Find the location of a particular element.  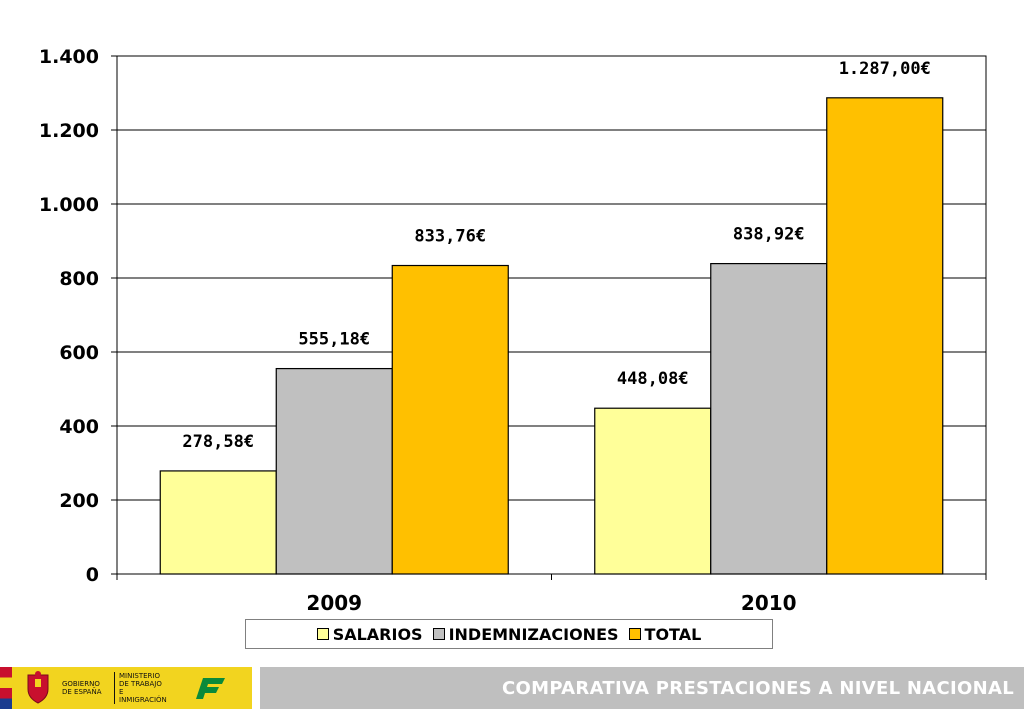

bar-indemnizaciones-2010 is located at coordinates (769, 418).